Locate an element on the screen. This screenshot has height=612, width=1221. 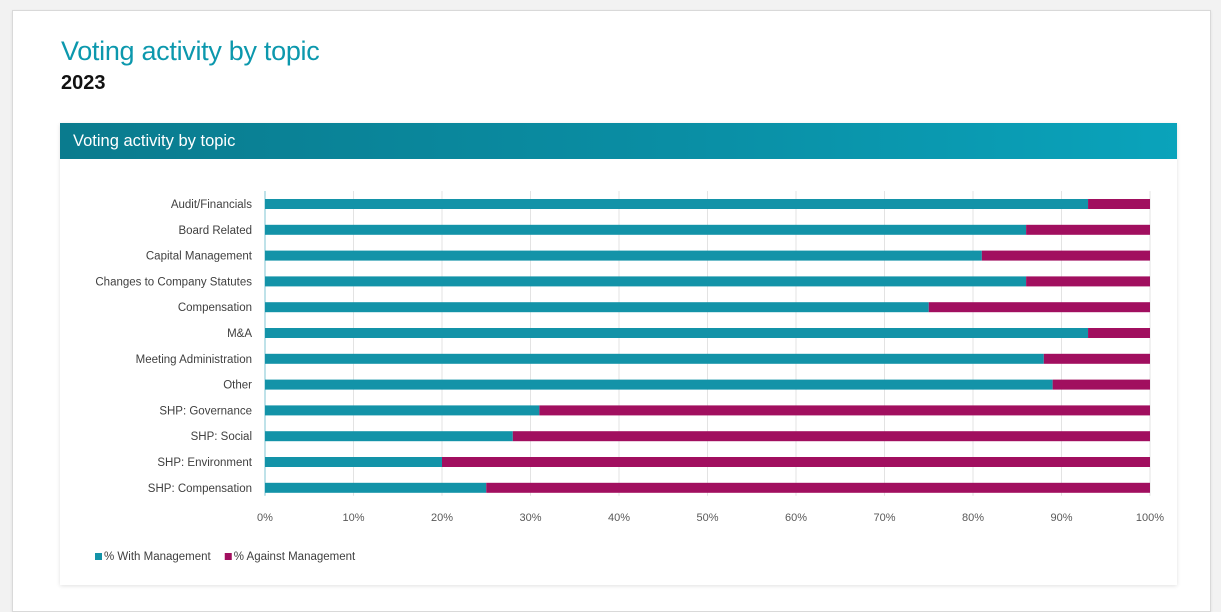
x-tick-label: 0% is located at coordinates (265, 518).